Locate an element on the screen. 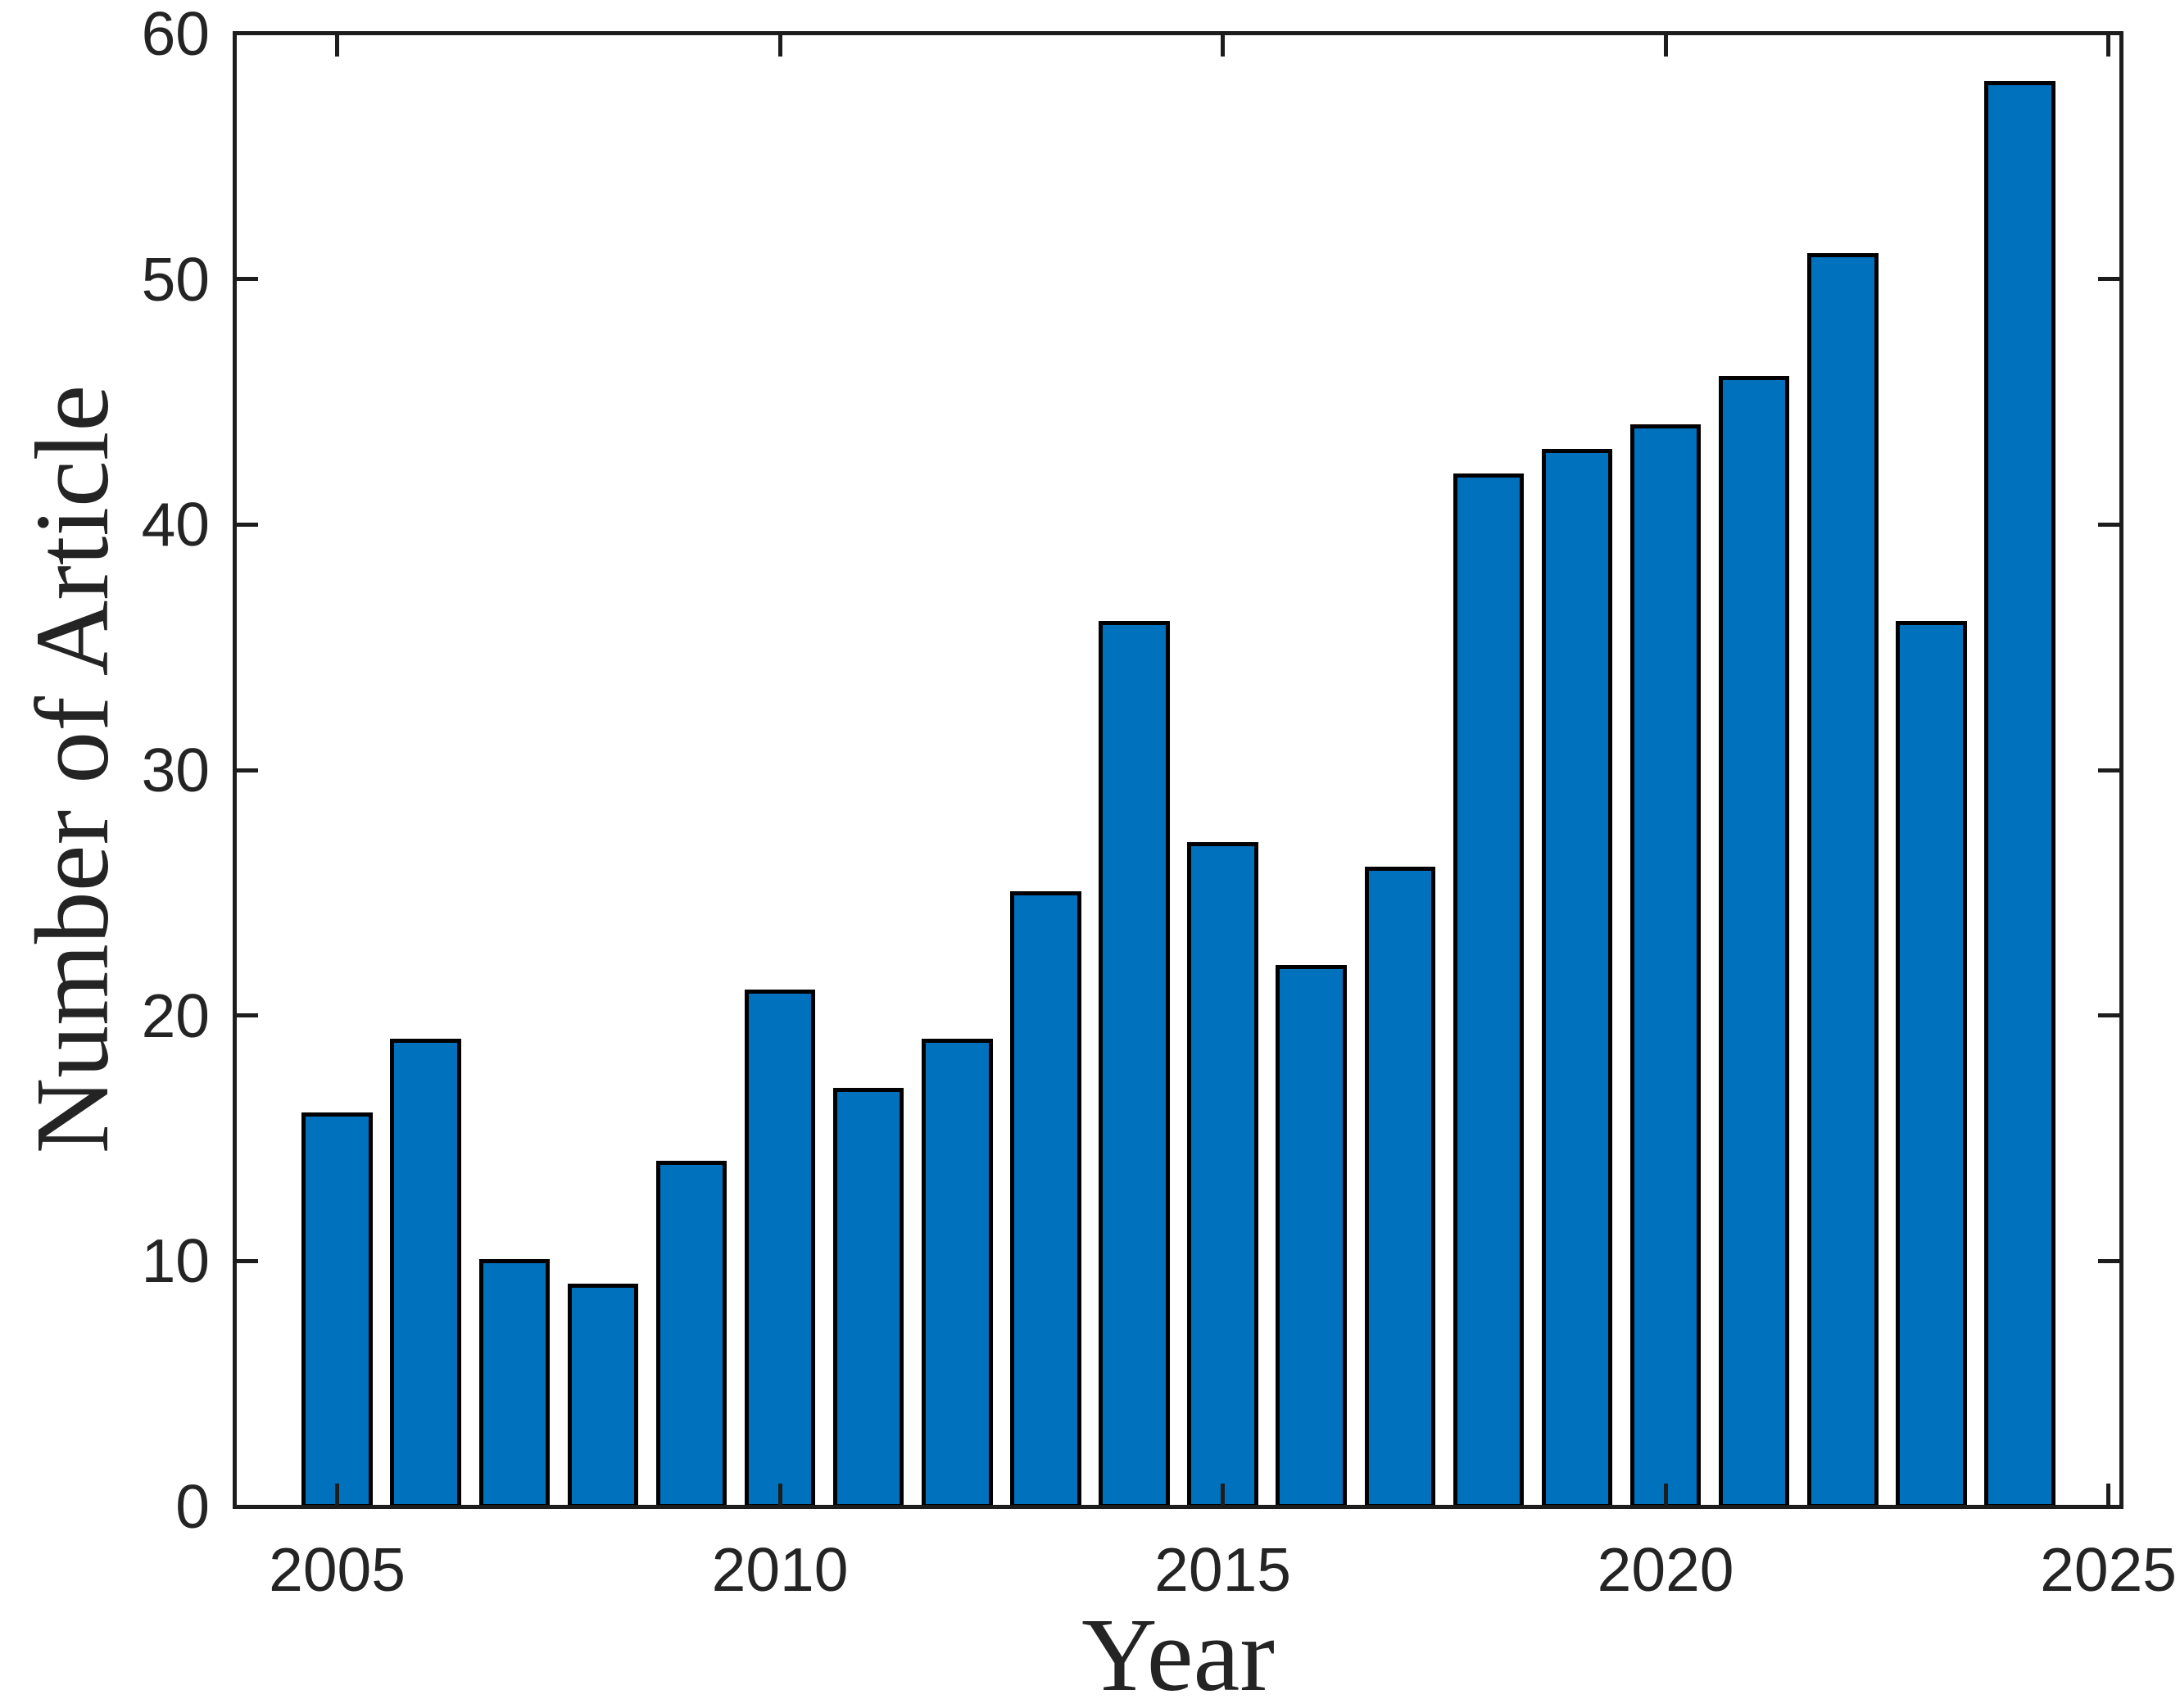  x-axis-label: Year is located at coordinates (1178, 1653).